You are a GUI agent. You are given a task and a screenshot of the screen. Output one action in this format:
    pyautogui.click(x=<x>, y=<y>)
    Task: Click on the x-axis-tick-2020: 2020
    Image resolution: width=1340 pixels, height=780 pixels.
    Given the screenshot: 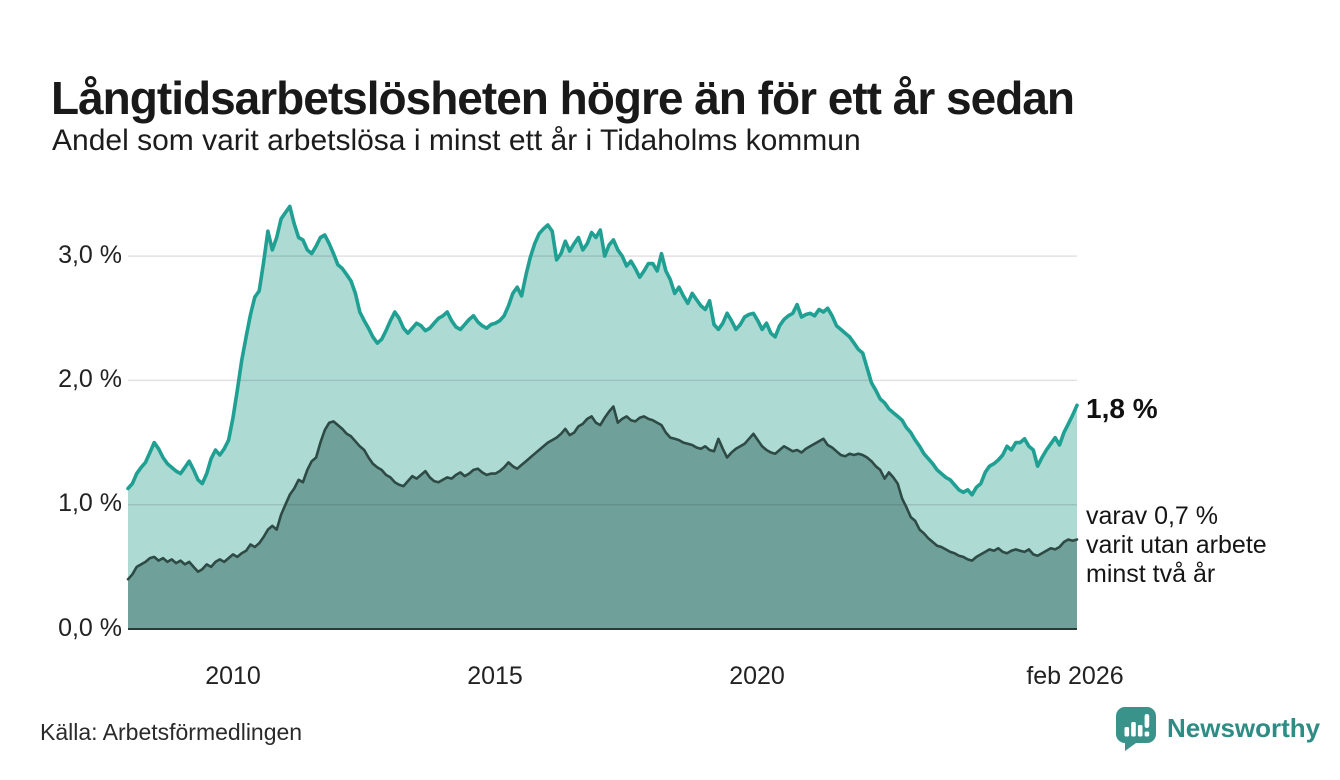 What is the action you would take?
    pyautogui.click(x=757, y=676)
    